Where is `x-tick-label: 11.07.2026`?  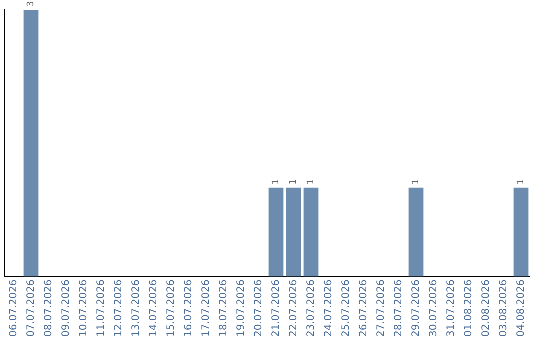 x-tick-label: 11.07.2026 is located at coordinates (101, 309).